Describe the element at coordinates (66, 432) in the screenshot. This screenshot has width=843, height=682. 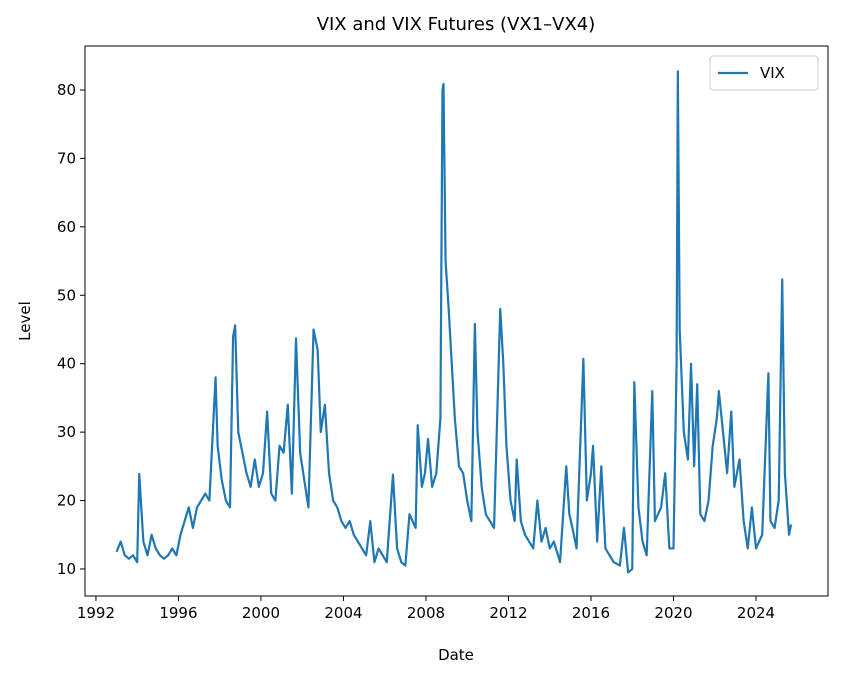
I see `y-tick-label: 30` at that location.